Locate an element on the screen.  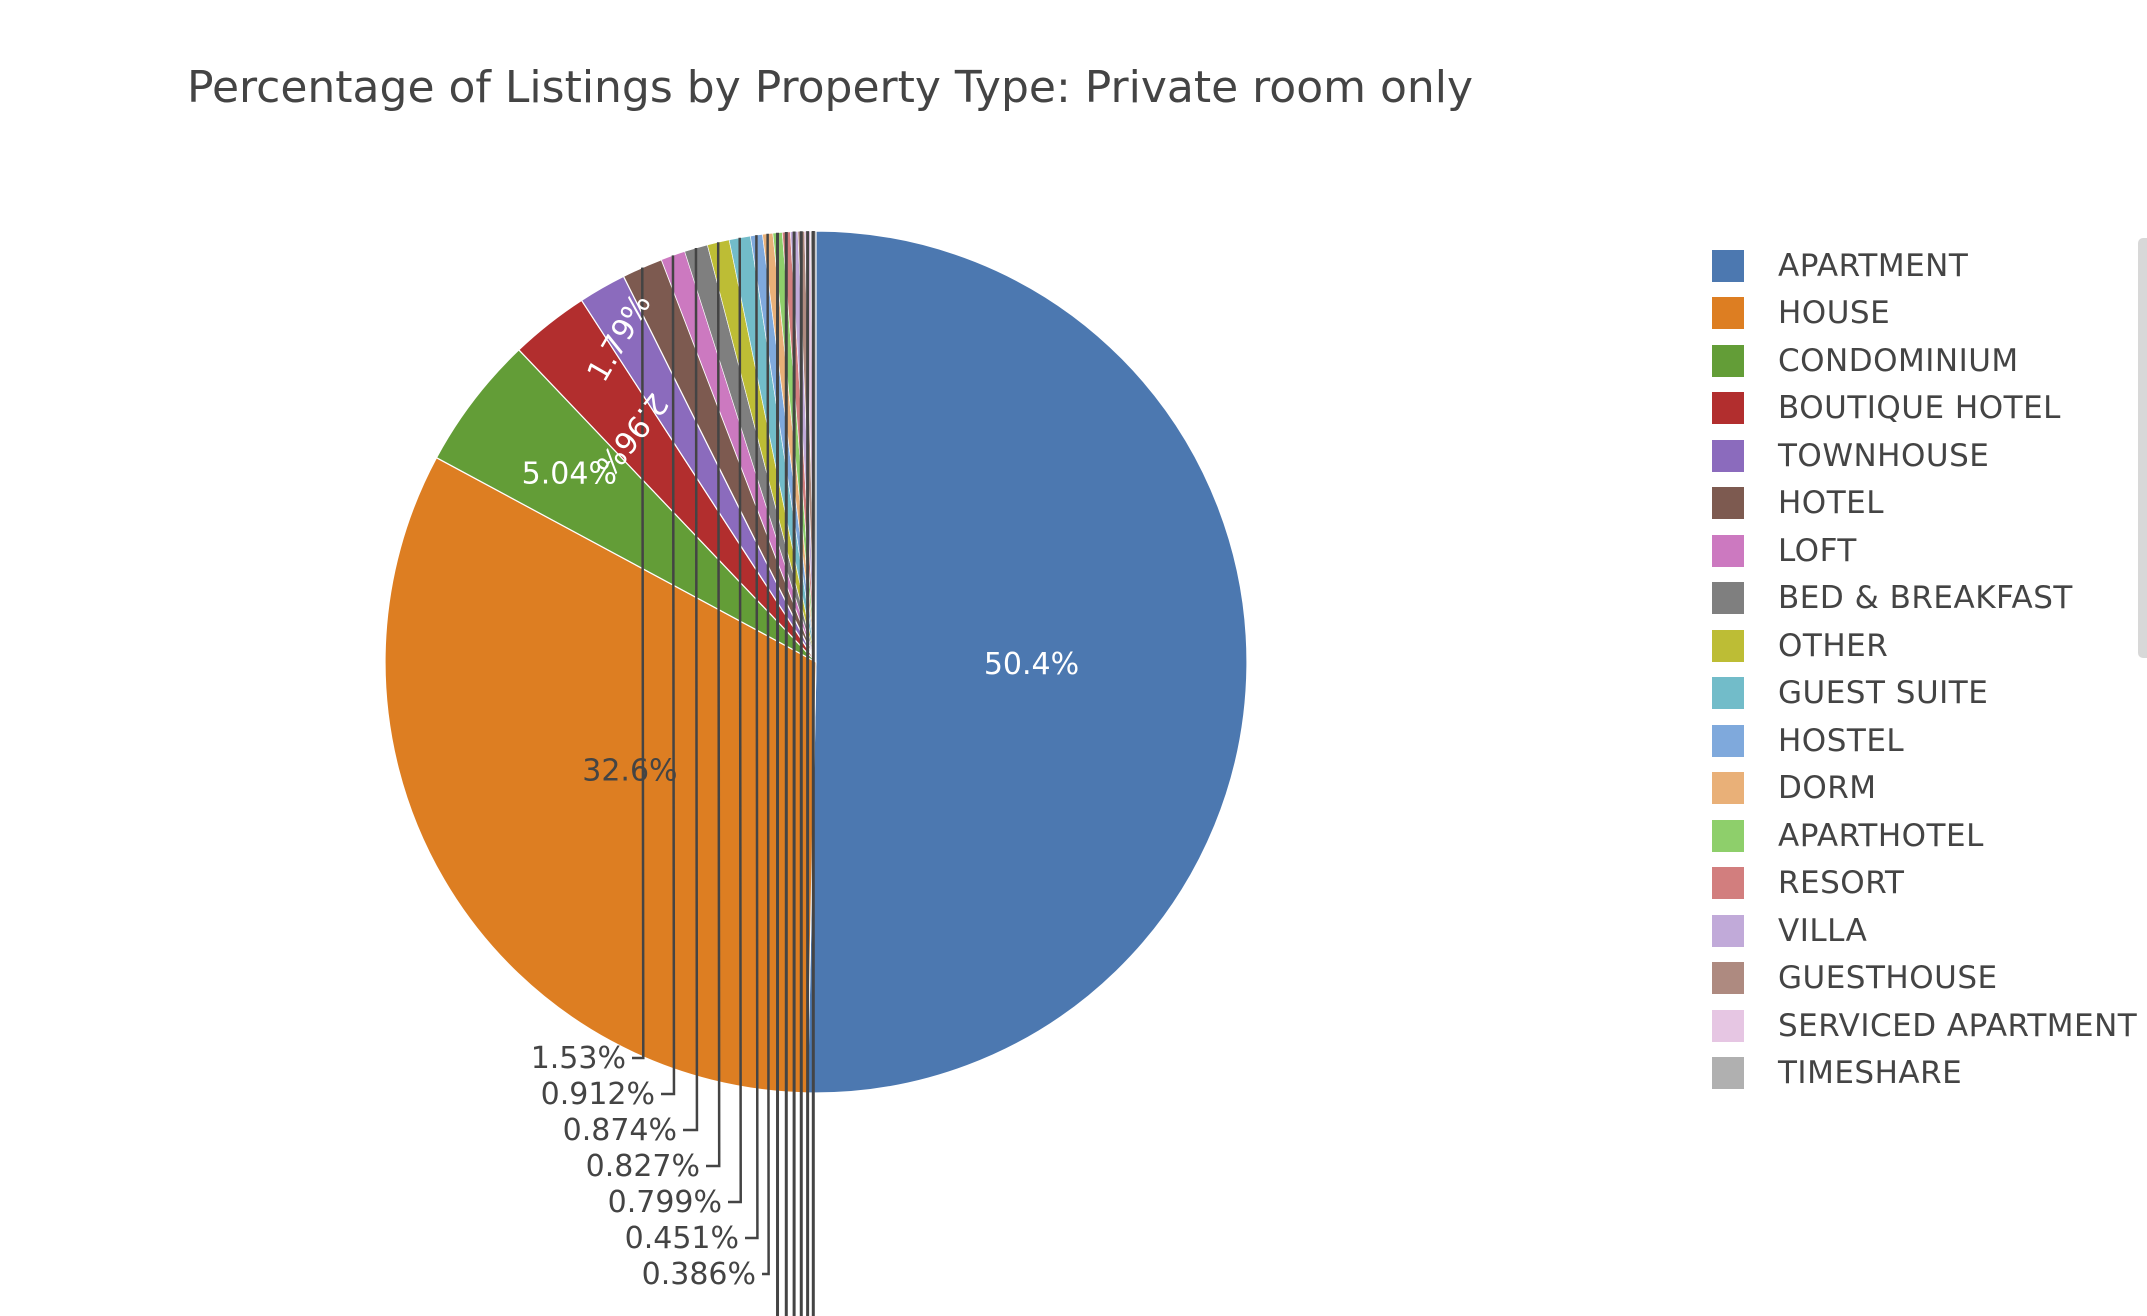
legend-label: SERVICED APARTMENT is located at coordinates (1958, 1025).